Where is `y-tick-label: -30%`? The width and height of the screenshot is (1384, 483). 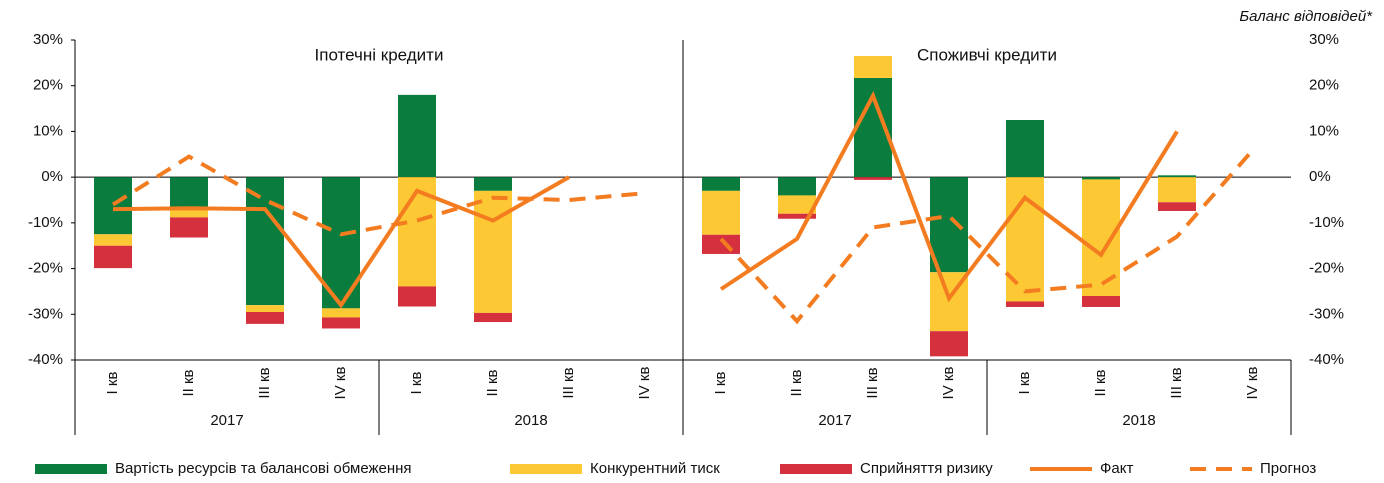
y-tick-label: -30% is located at coordinates (45, 313).